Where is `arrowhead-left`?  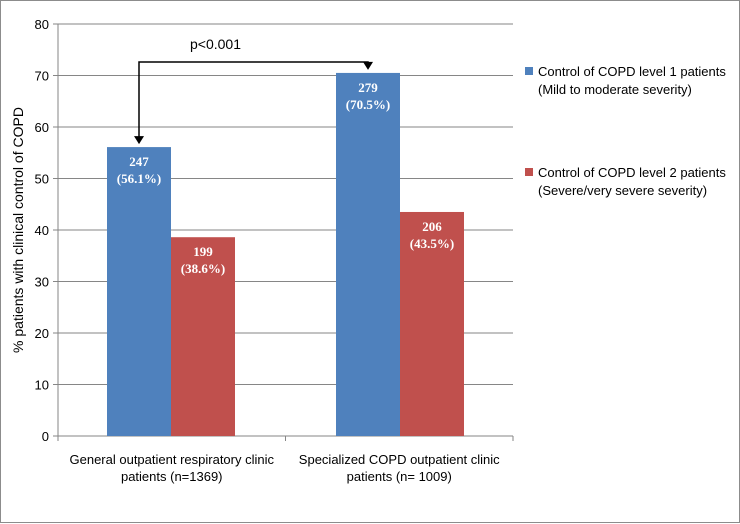
arrowhead-left is located at coordinates (139, 140).